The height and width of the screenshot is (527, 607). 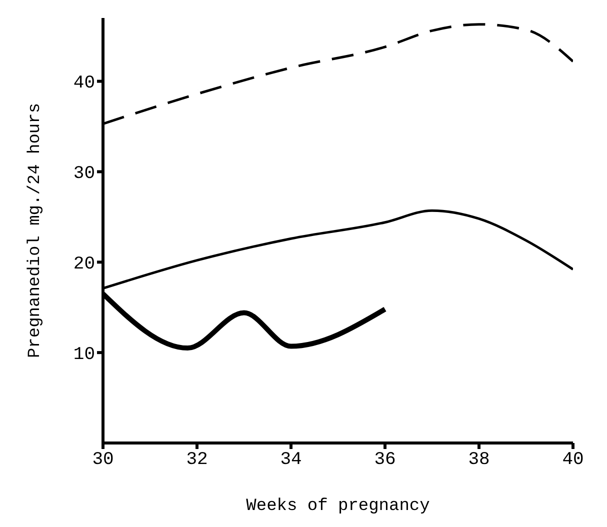 I want to click on x-tick-label: 40, so click(x=573, y=460).